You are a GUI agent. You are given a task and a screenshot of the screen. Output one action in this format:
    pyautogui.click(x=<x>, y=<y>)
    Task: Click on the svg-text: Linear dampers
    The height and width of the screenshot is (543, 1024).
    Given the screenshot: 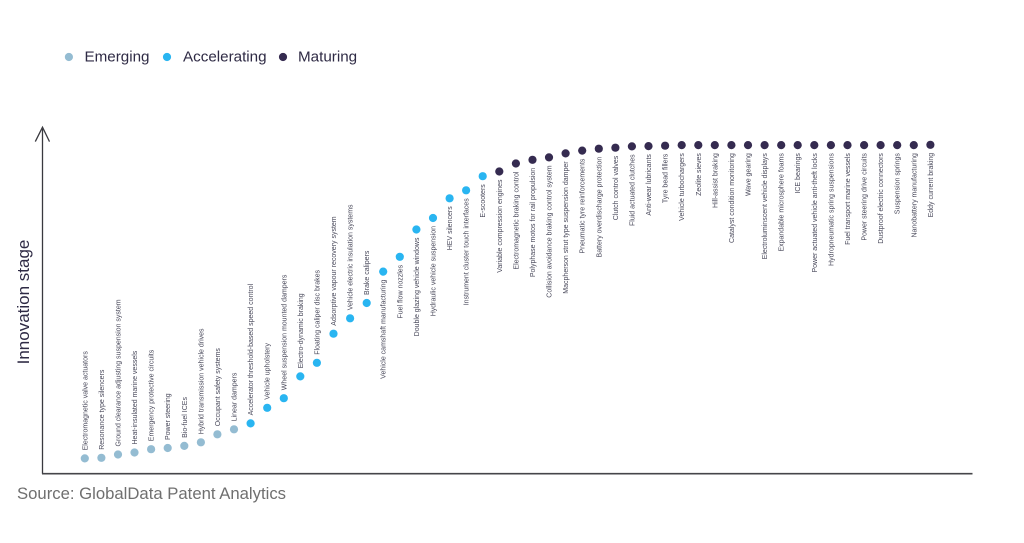 What is the action you would take?
    pyautogui.click(x=235, y=396)
    